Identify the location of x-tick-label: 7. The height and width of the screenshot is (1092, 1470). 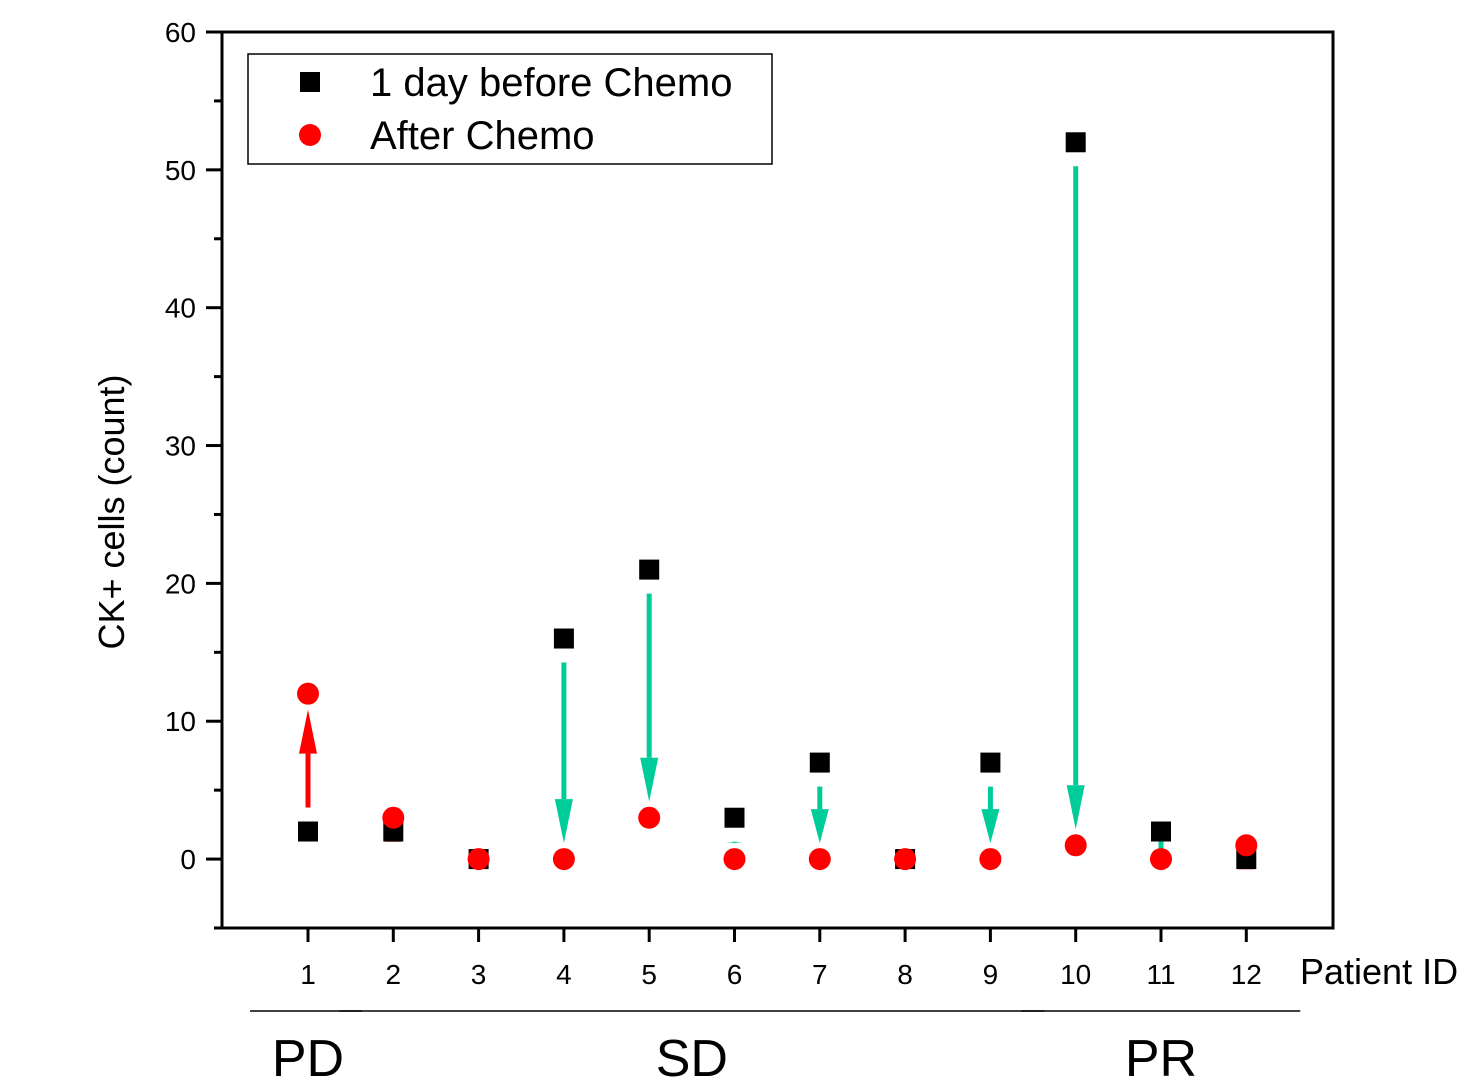
(820, 974).